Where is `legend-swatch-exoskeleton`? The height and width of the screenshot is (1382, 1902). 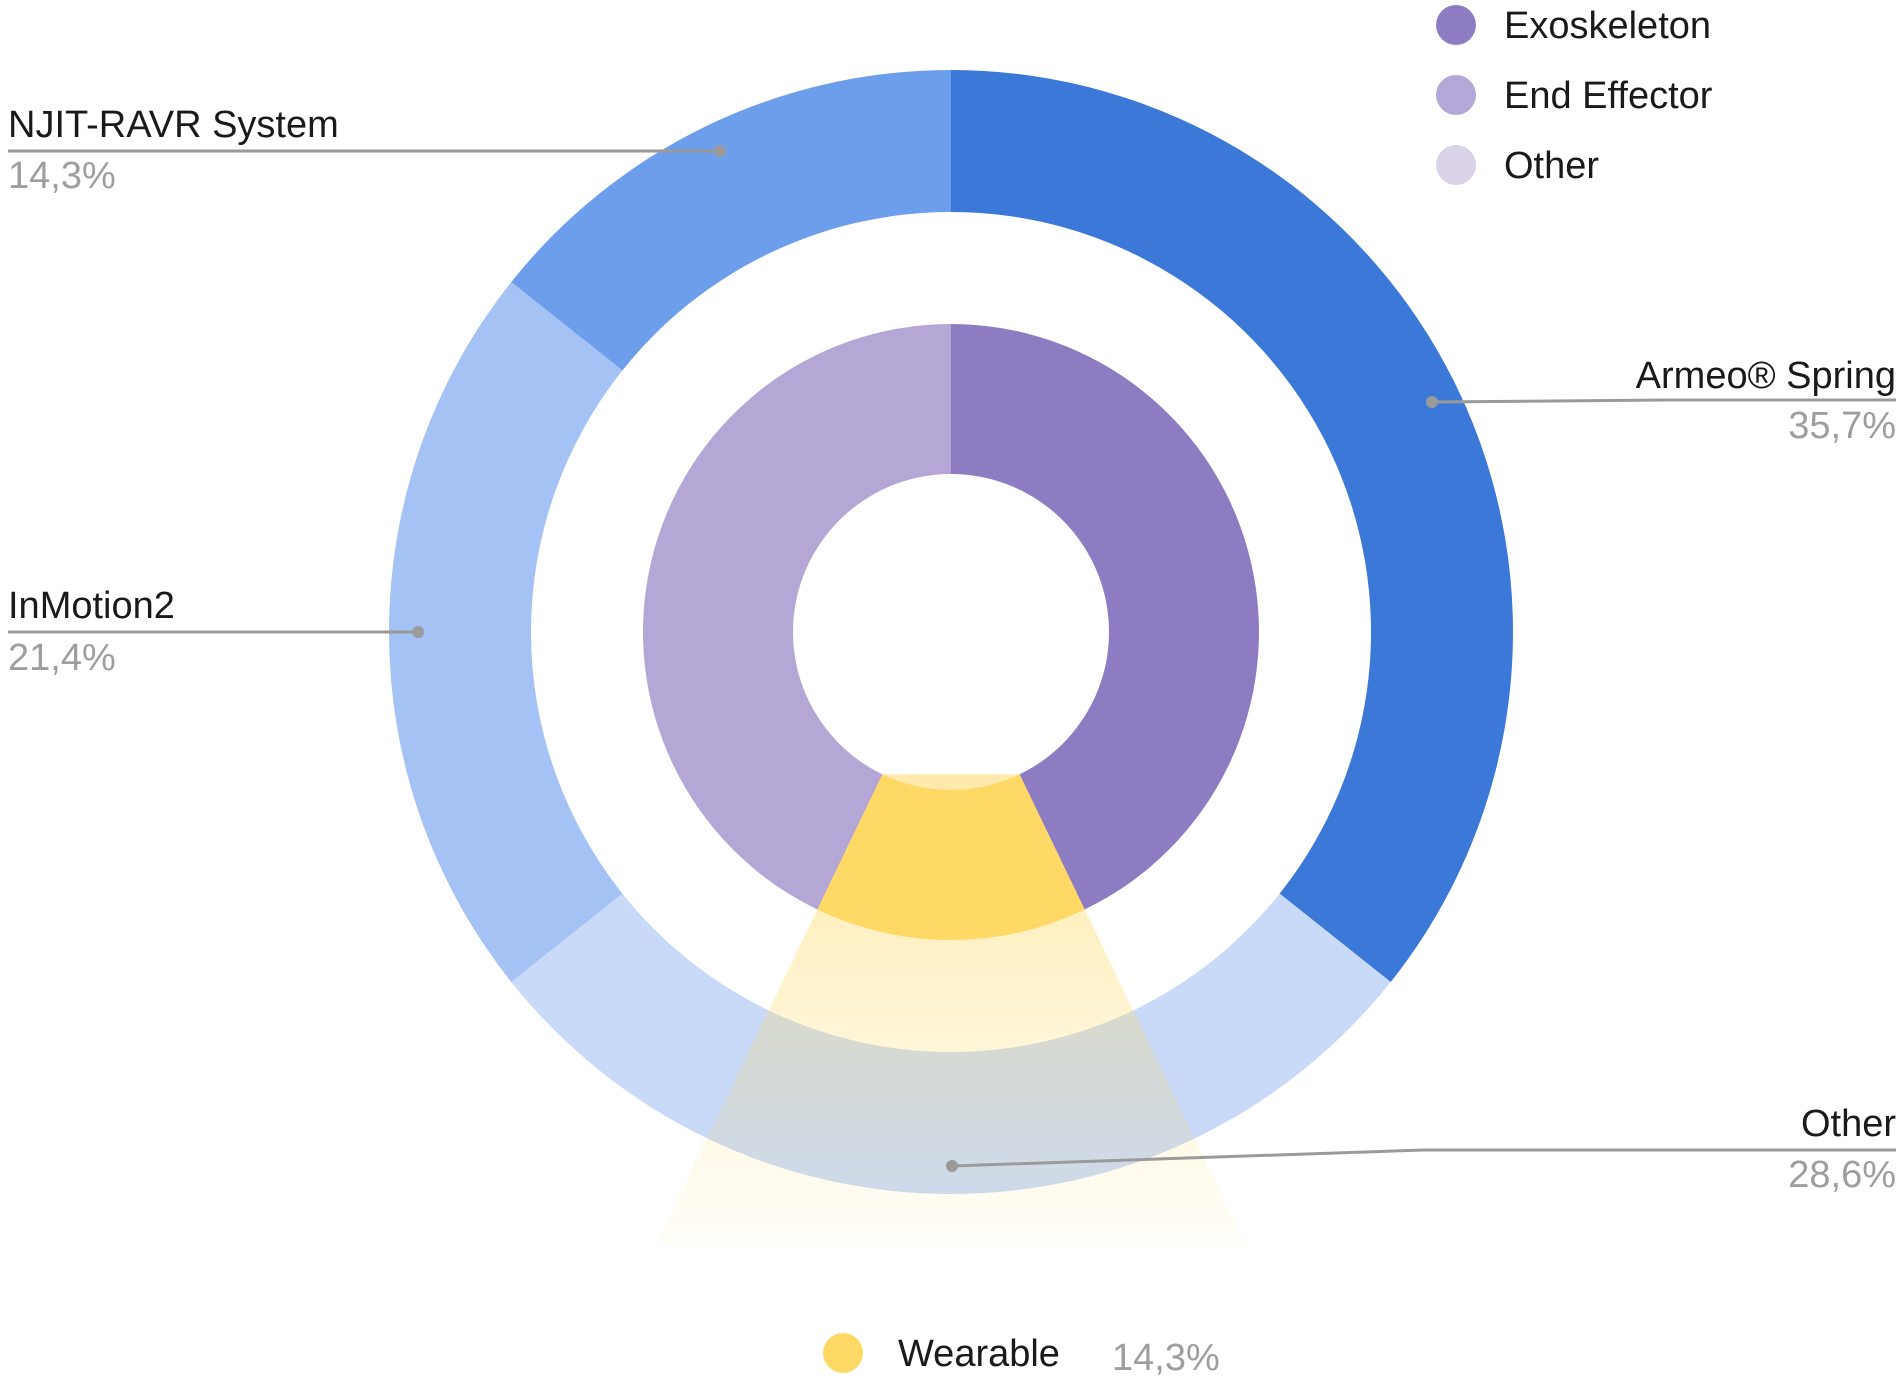 legend-swatch-exoskeleton is located at coordinates (1456, 25).